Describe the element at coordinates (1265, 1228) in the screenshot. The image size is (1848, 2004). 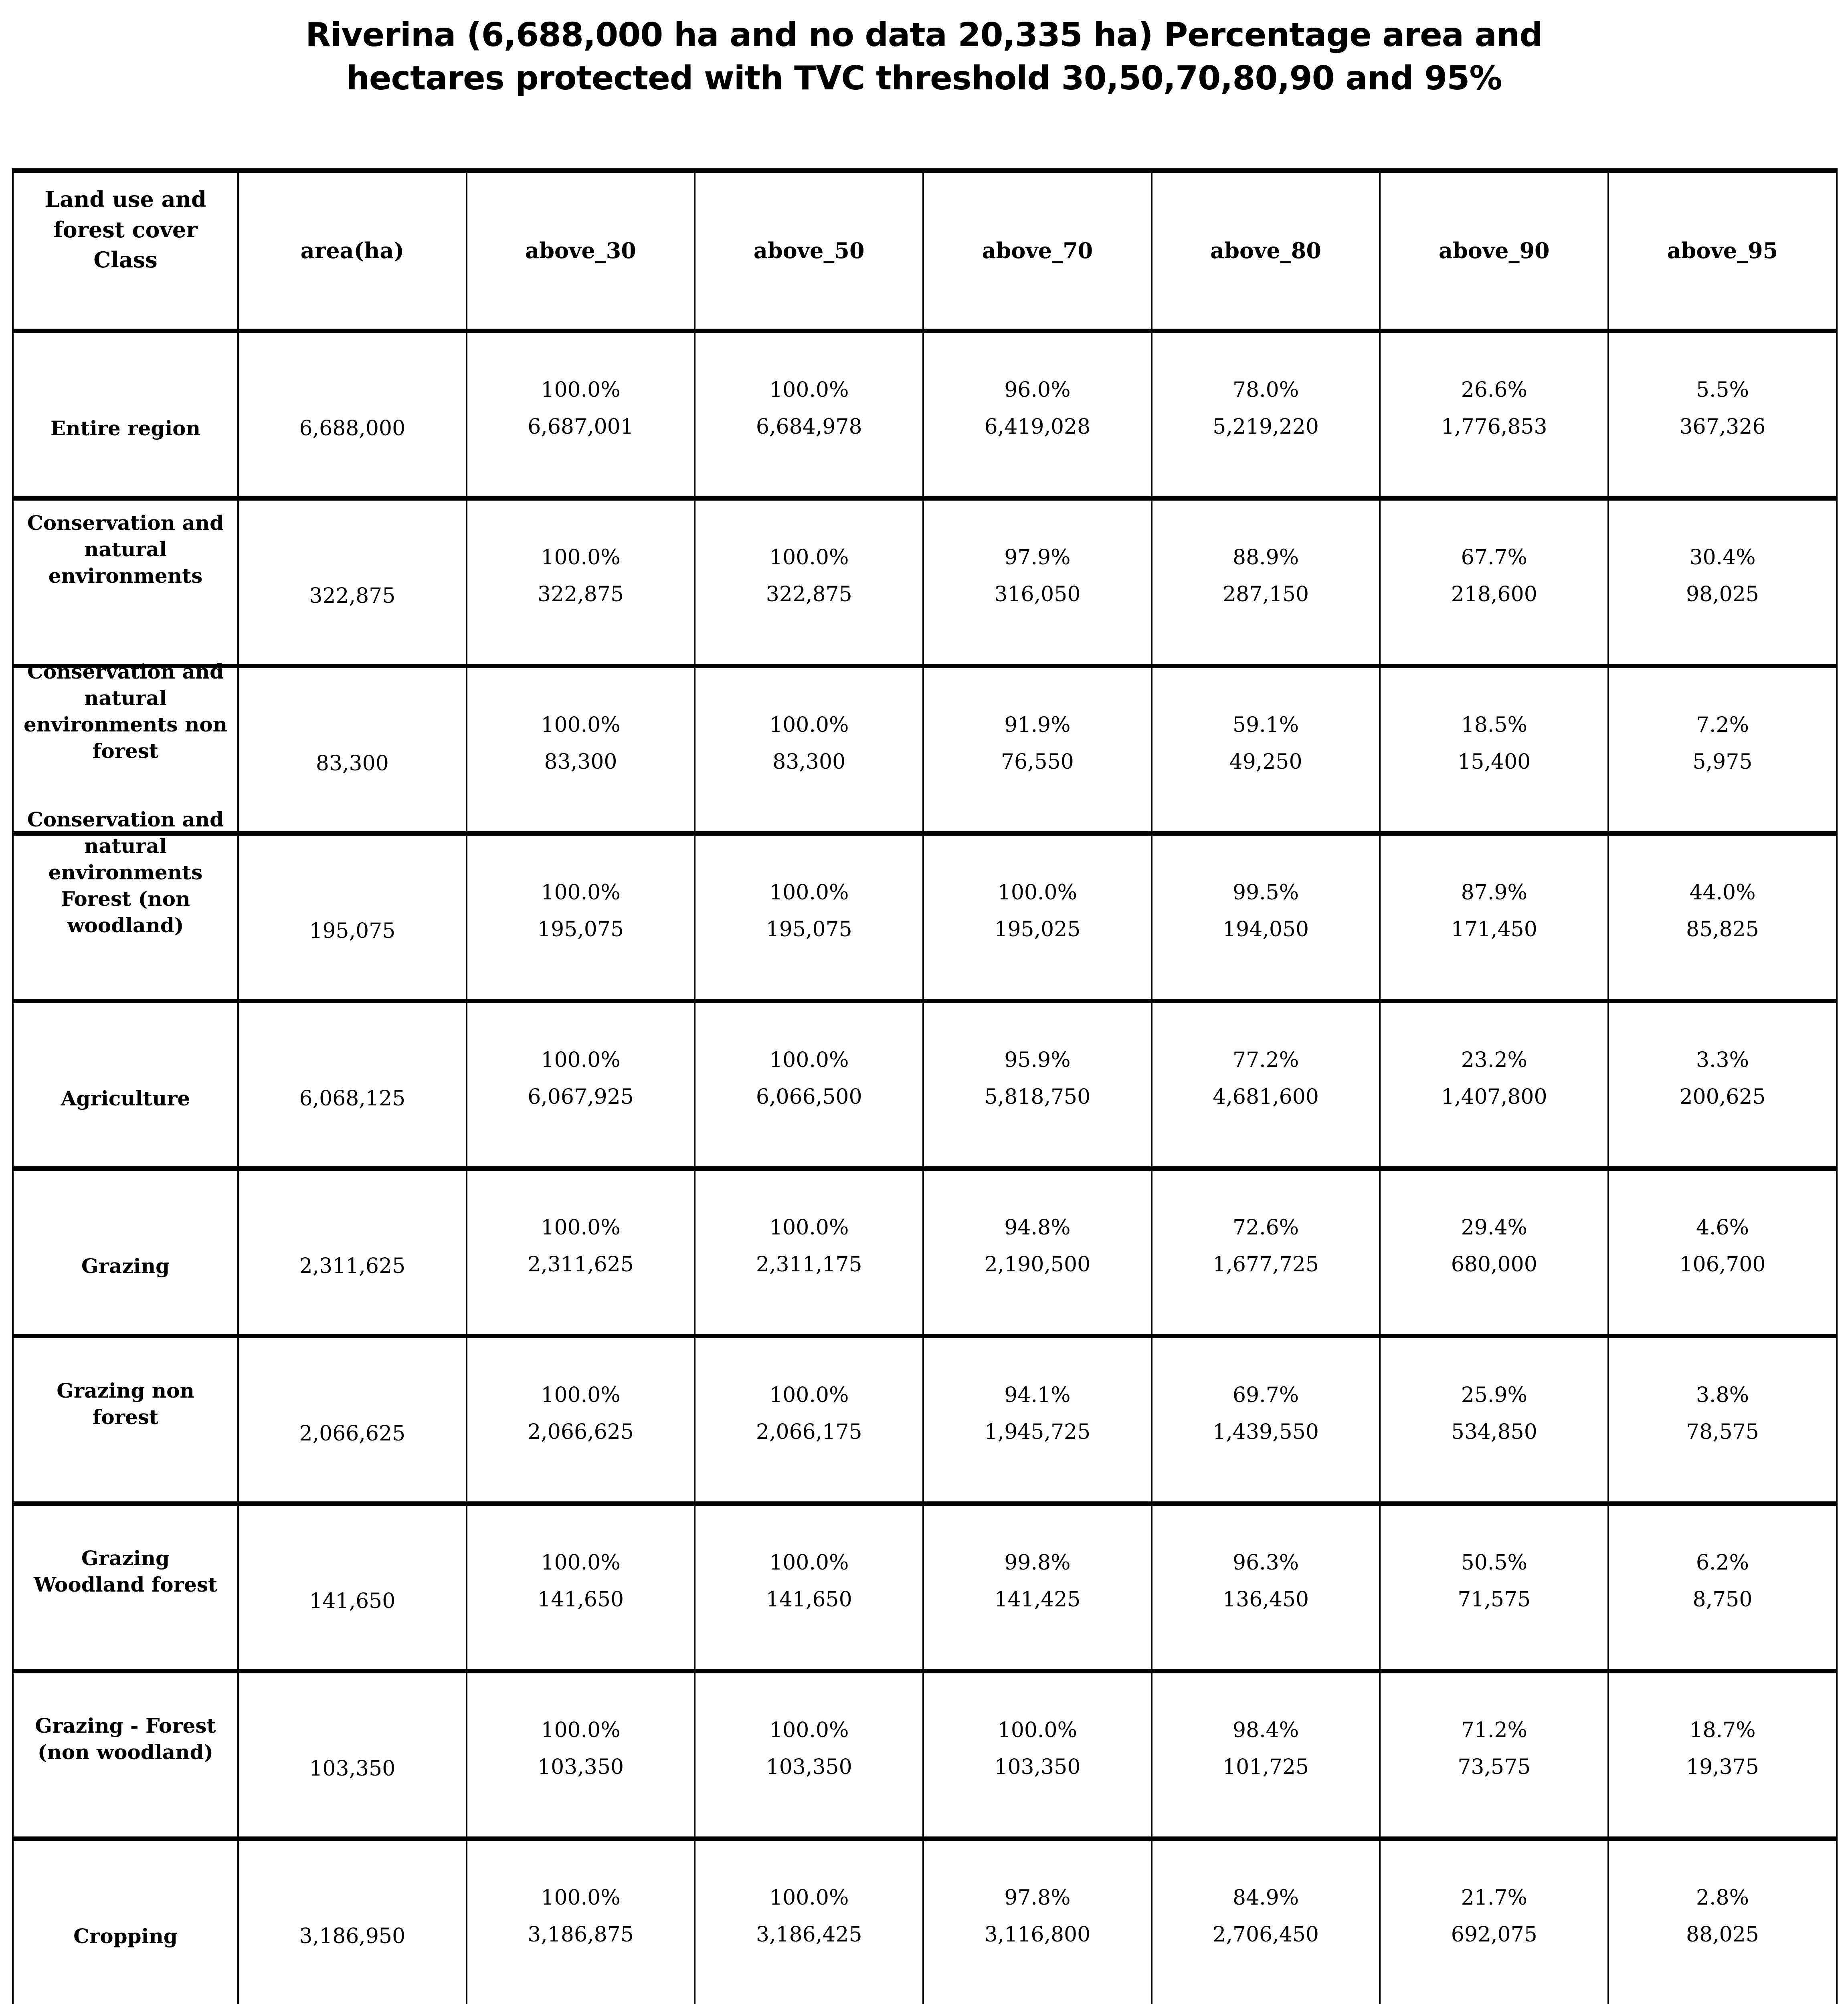
I see `percent-value: 72.6%` at that location.